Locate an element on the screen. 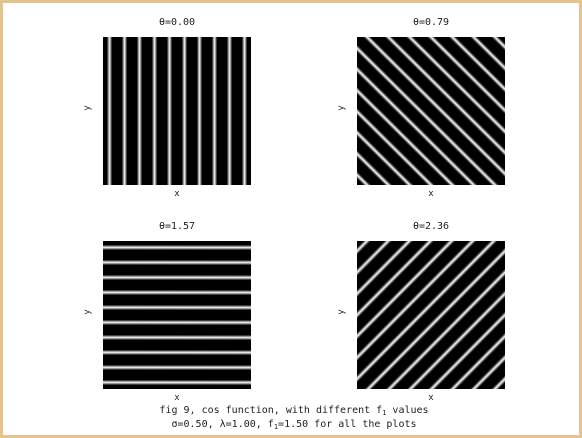 The width and height of the screenshot is (582, 438). caption-line2-suffix: =1.50 for all the plots is located at coordinates (347, 424).